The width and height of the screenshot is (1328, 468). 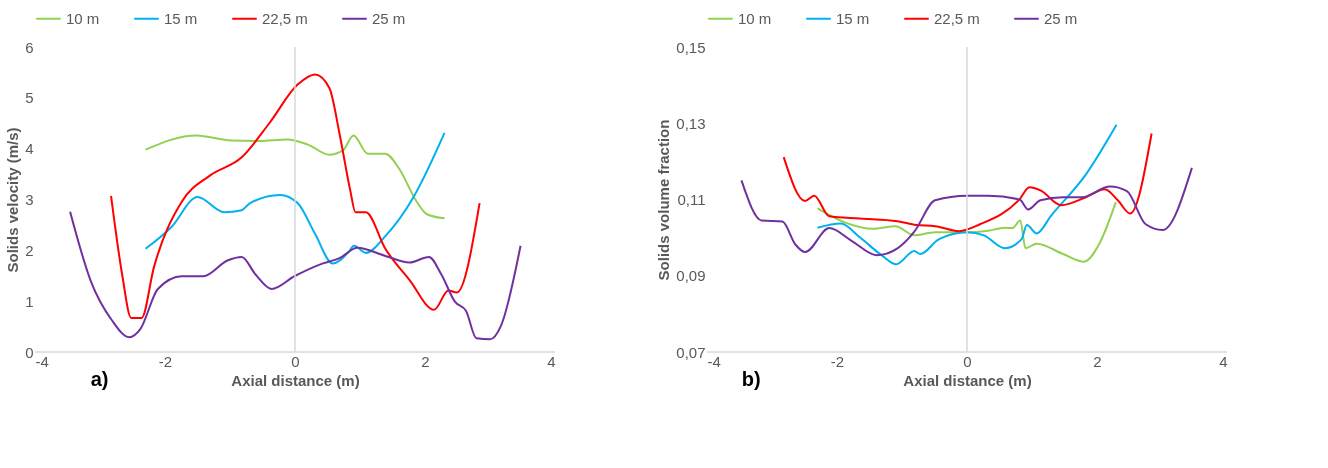 I want to click on y-tick-label: 0,15, so click(x=691, y=47).